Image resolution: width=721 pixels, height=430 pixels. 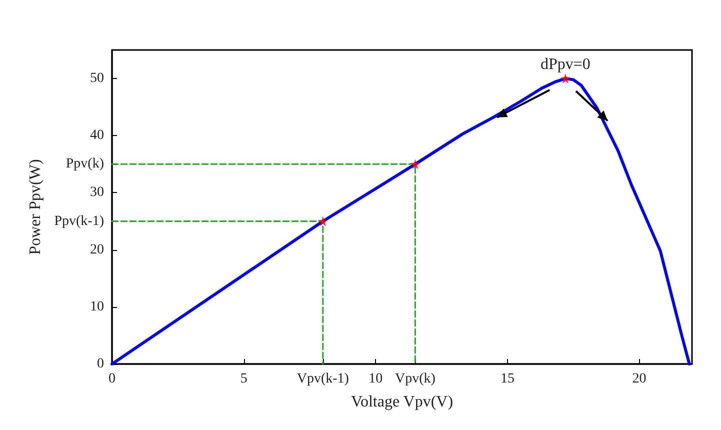 What do you see at coordinates (97, 306) in the screenshot?
I see `y-tick-label: 10` at bounding box center [97, 306].